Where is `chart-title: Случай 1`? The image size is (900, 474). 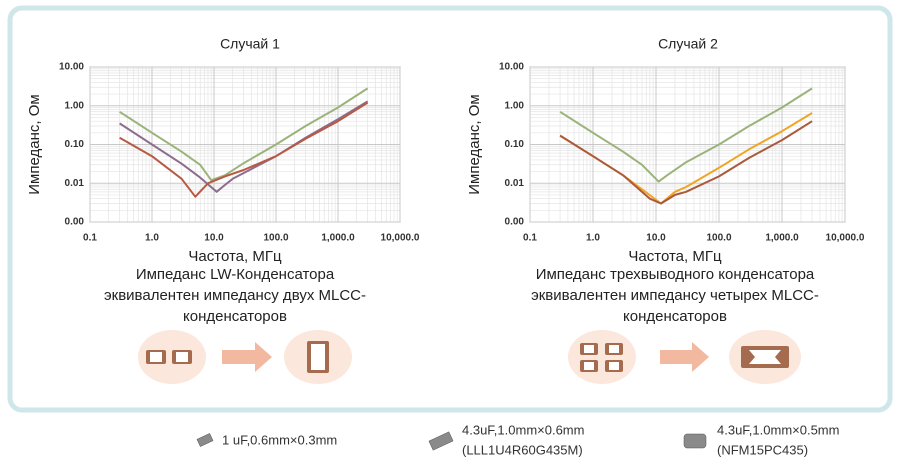 chart-title: Случай 1 is located at coordinates (250, 44).